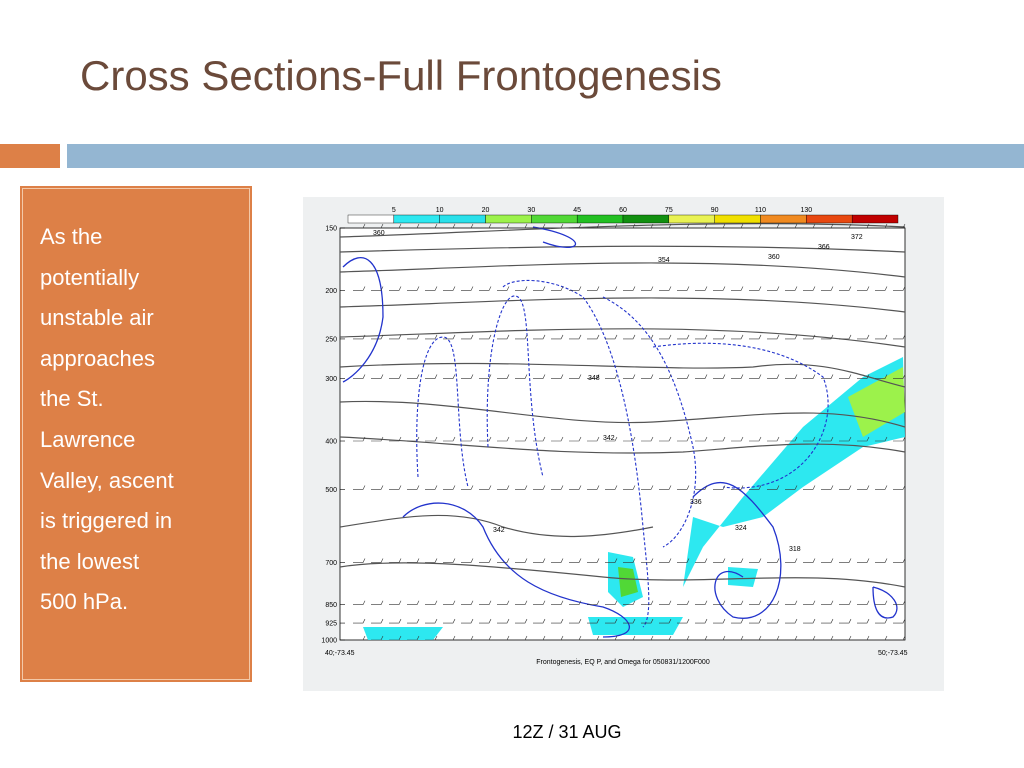 The height and width of the screenshot is (768, 1024). Describe the element at coordinates (90, 277) in the screenshot. I see `body-line: potentially` at that location.